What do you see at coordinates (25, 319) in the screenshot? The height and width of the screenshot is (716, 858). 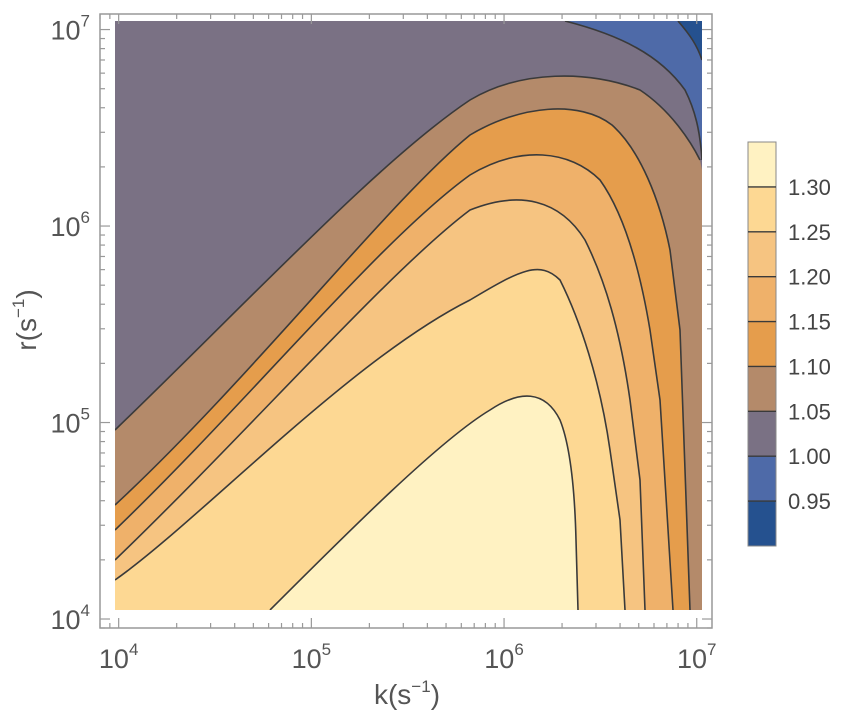 I see `y-axis-label: r(s−1)` at bounding box center [25, 319].